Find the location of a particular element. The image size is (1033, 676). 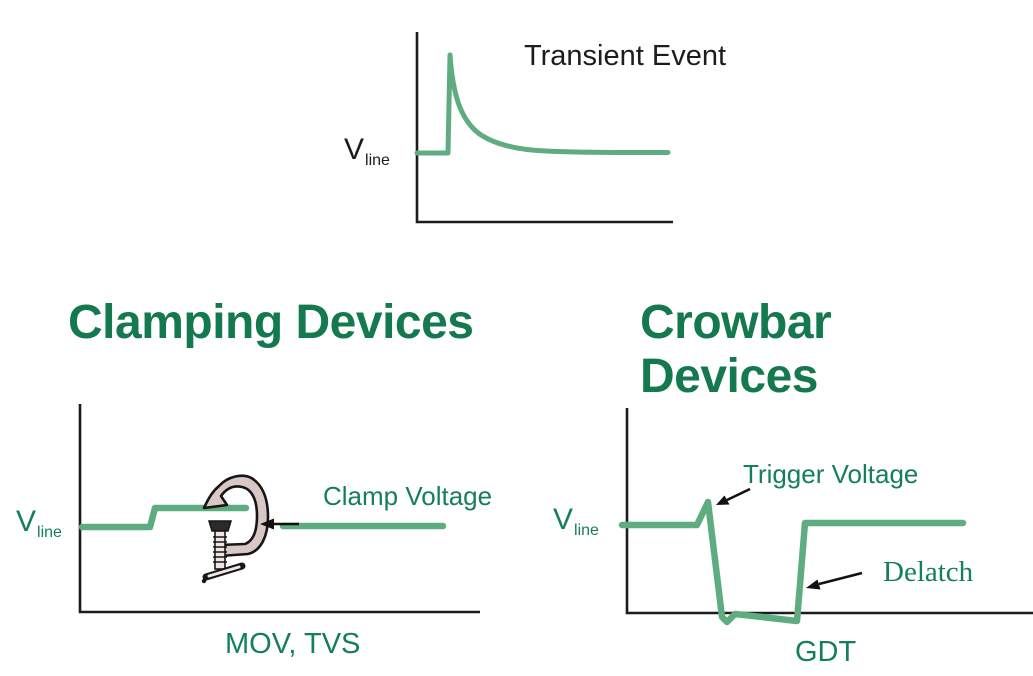

vline-label-top: Vline is located at coordinates (367, 151).